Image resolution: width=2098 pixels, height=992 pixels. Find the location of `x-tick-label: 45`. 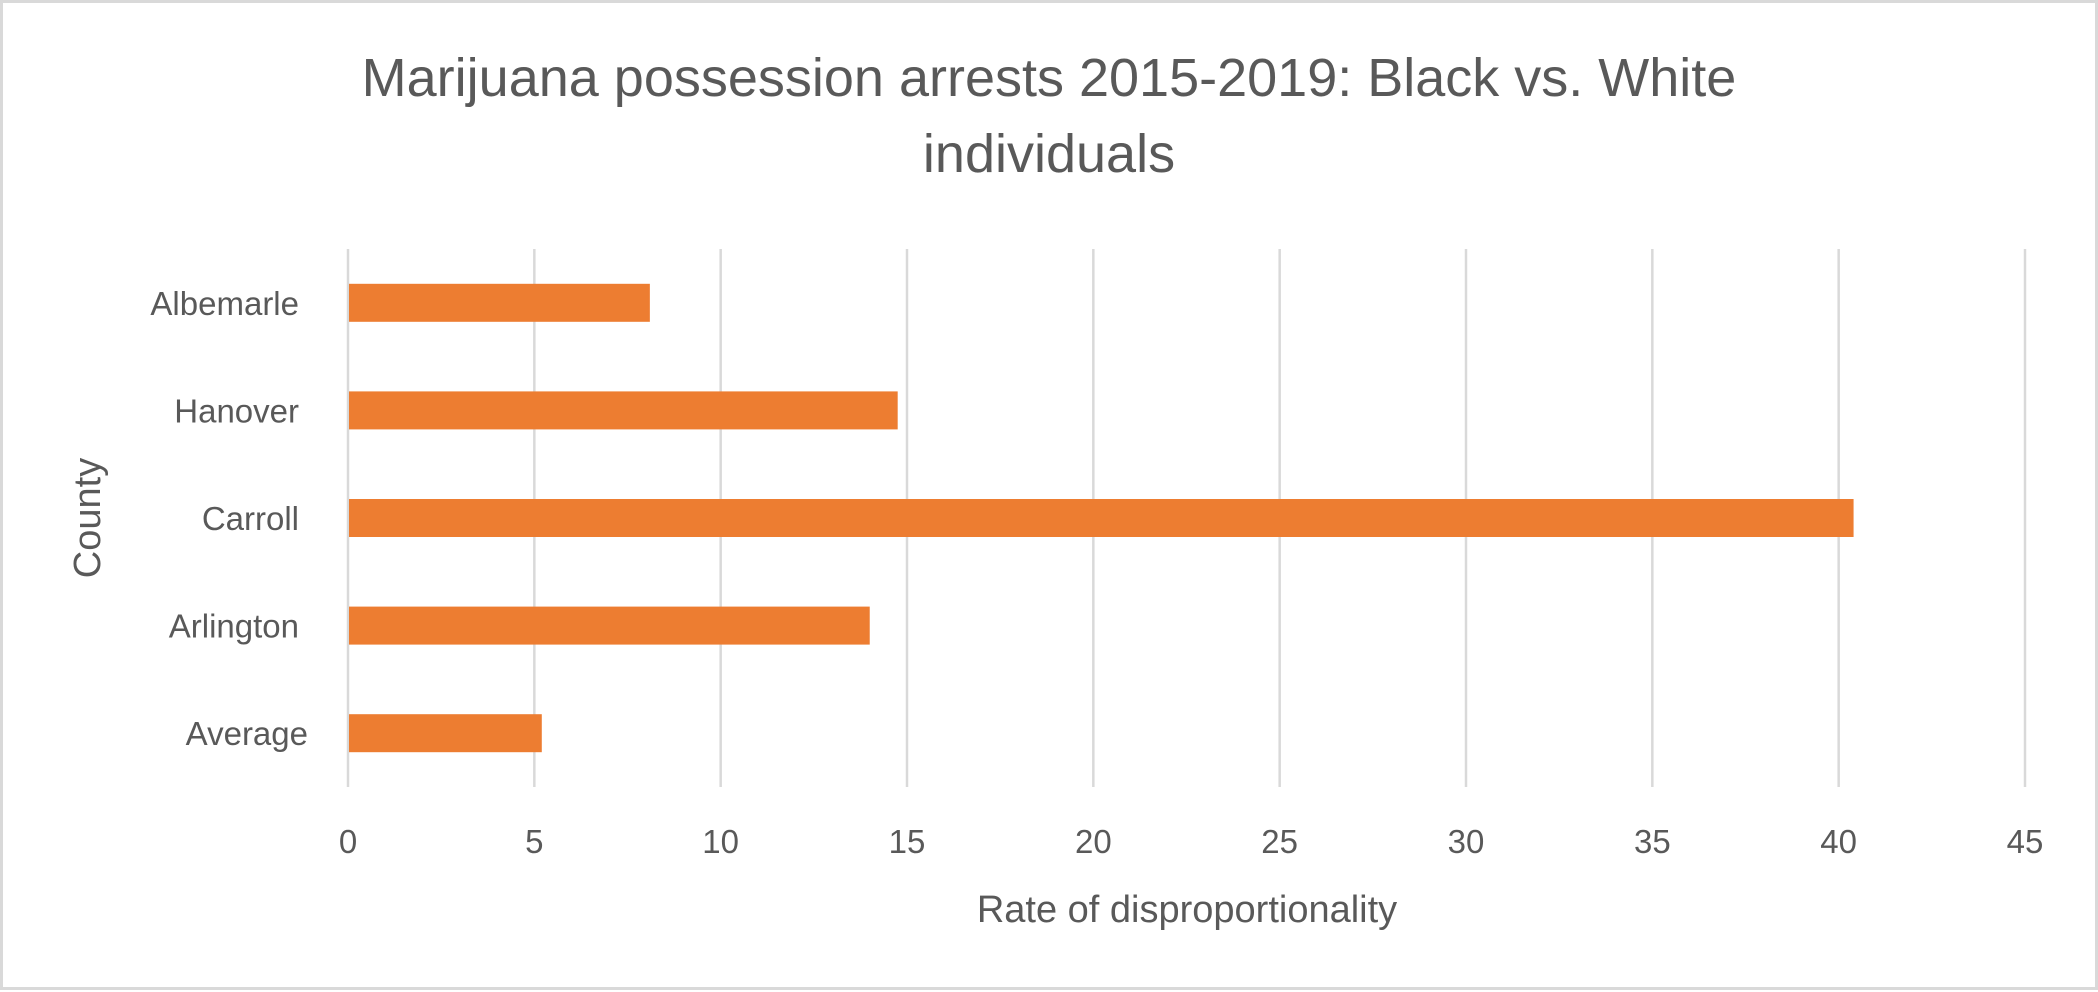

x-tick-label: 45 is located at coordinates (2025, 841).